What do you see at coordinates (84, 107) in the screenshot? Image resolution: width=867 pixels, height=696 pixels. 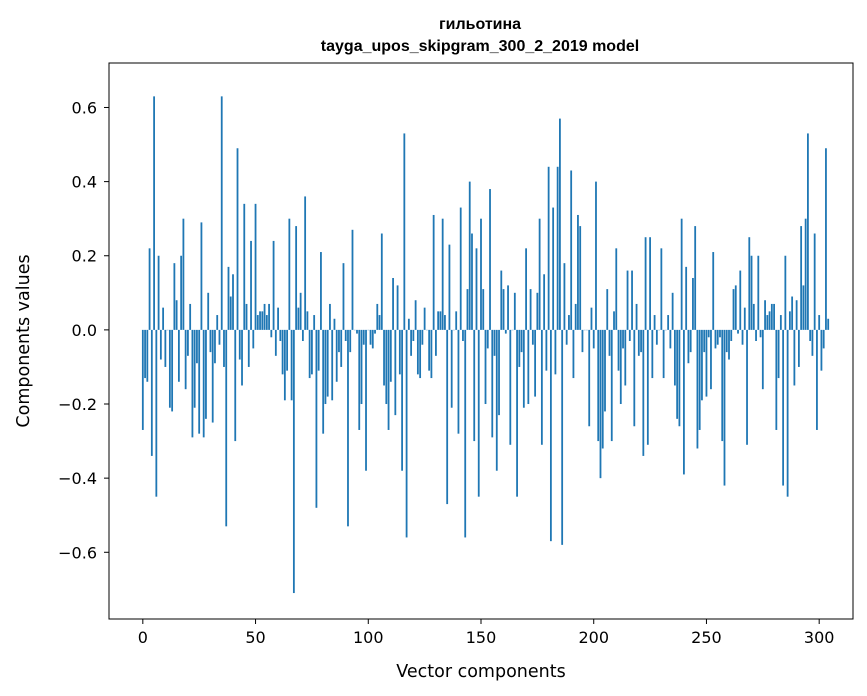 I see `y-tick-label: 0.6` at bounding box center [84, 107].